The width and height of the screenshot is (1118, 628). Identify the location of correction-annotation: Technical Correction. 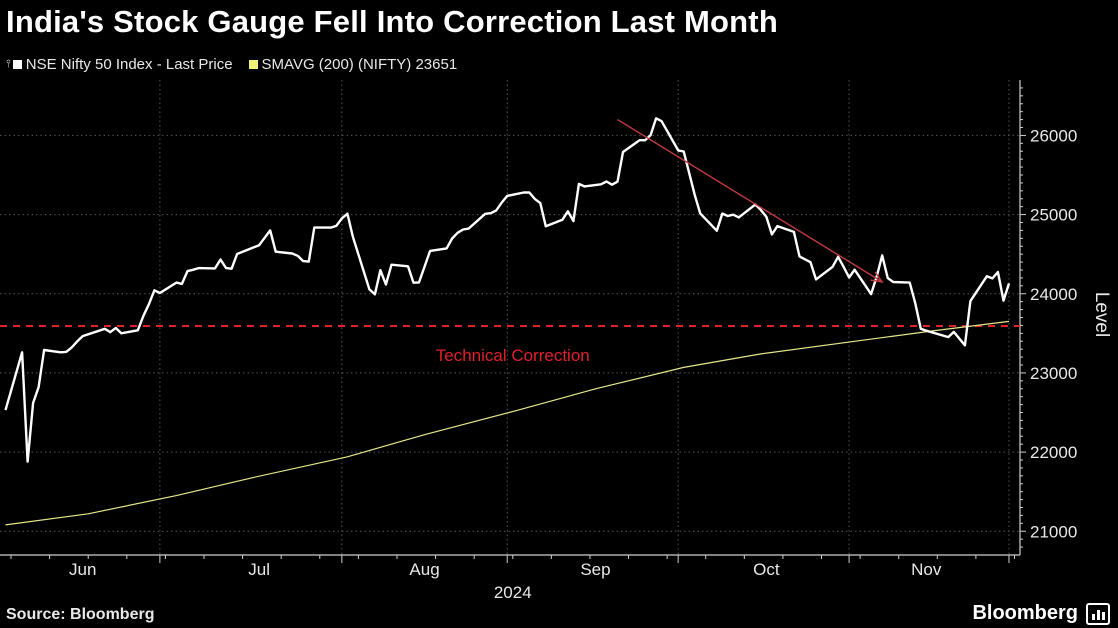
(513, 355).